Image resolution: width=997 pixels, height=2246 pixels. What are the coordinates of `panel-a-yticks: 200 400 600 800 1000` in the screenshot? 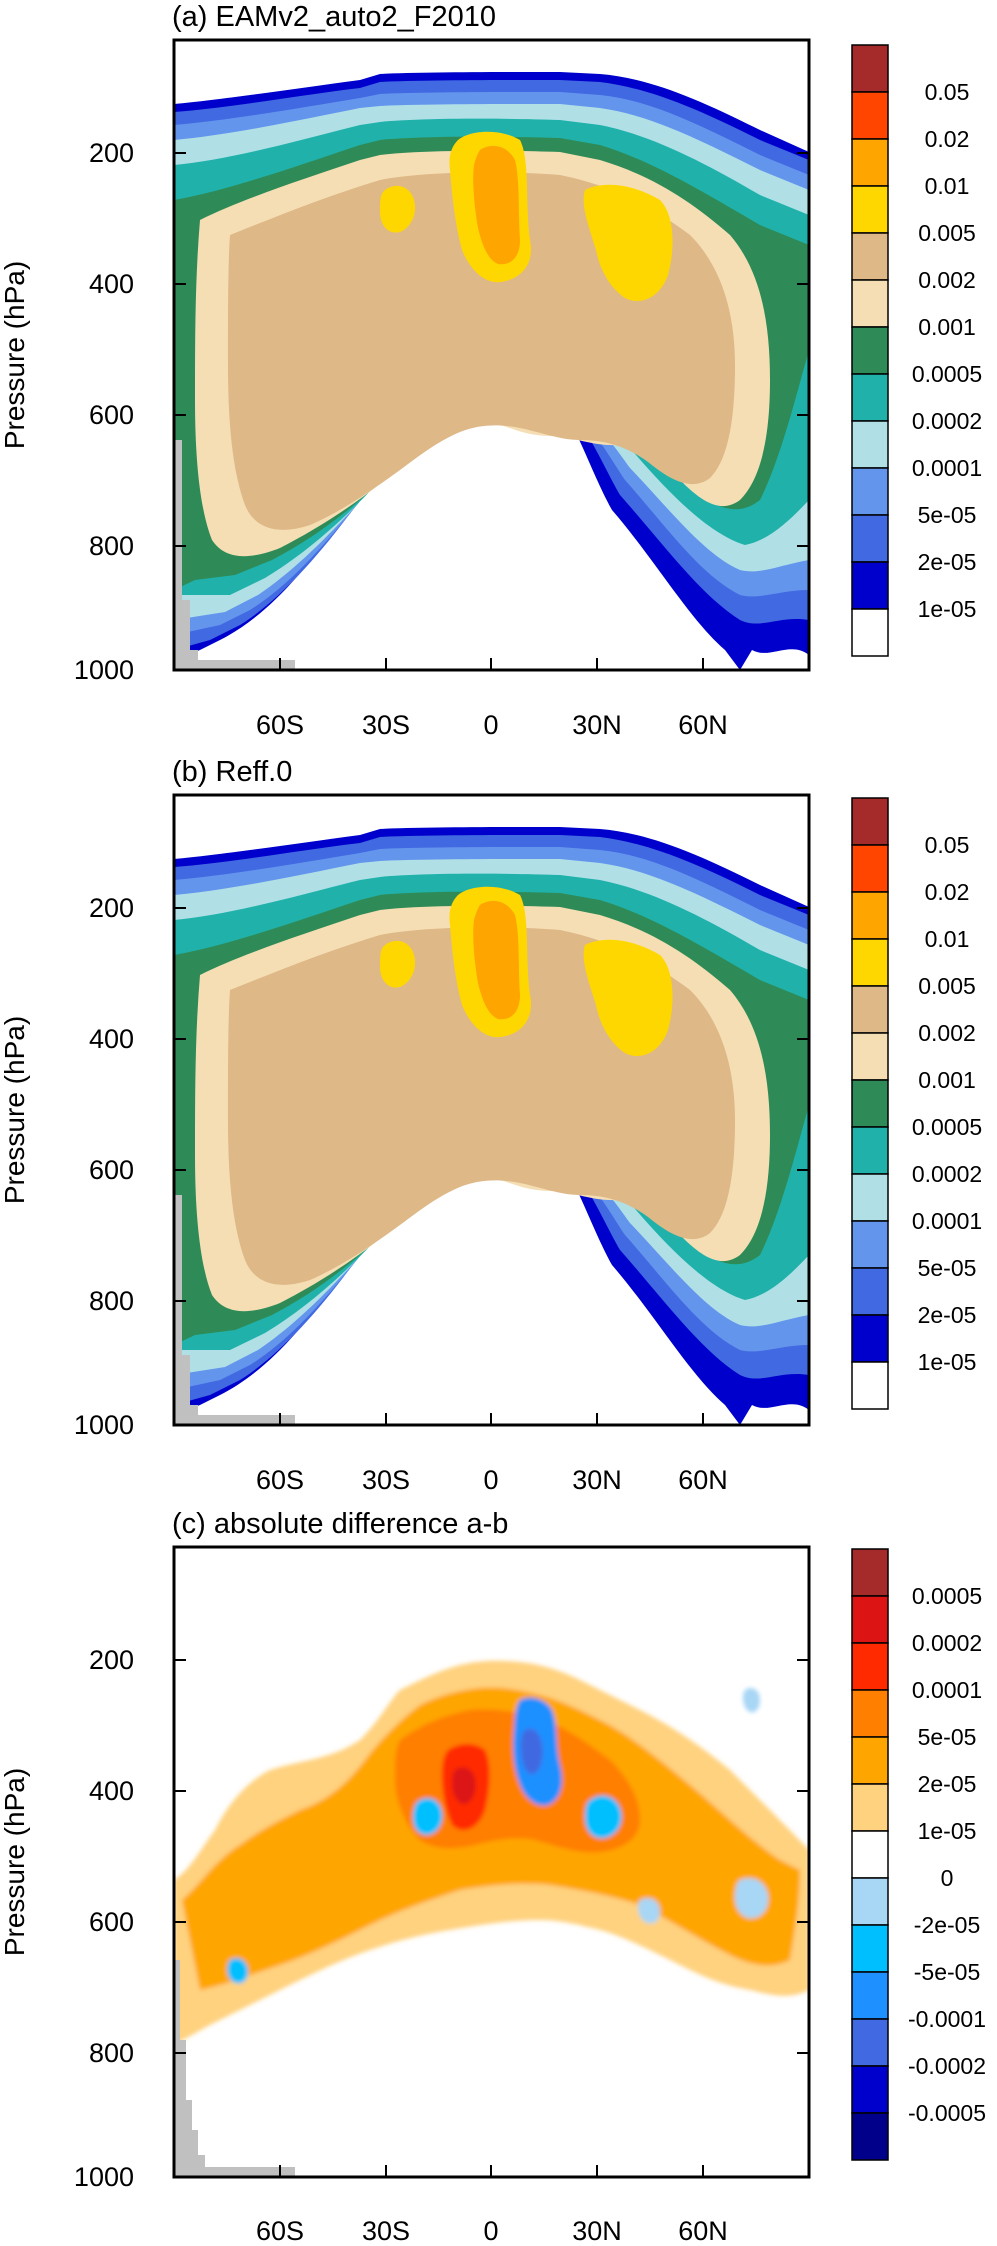 It's located at (104, 411).